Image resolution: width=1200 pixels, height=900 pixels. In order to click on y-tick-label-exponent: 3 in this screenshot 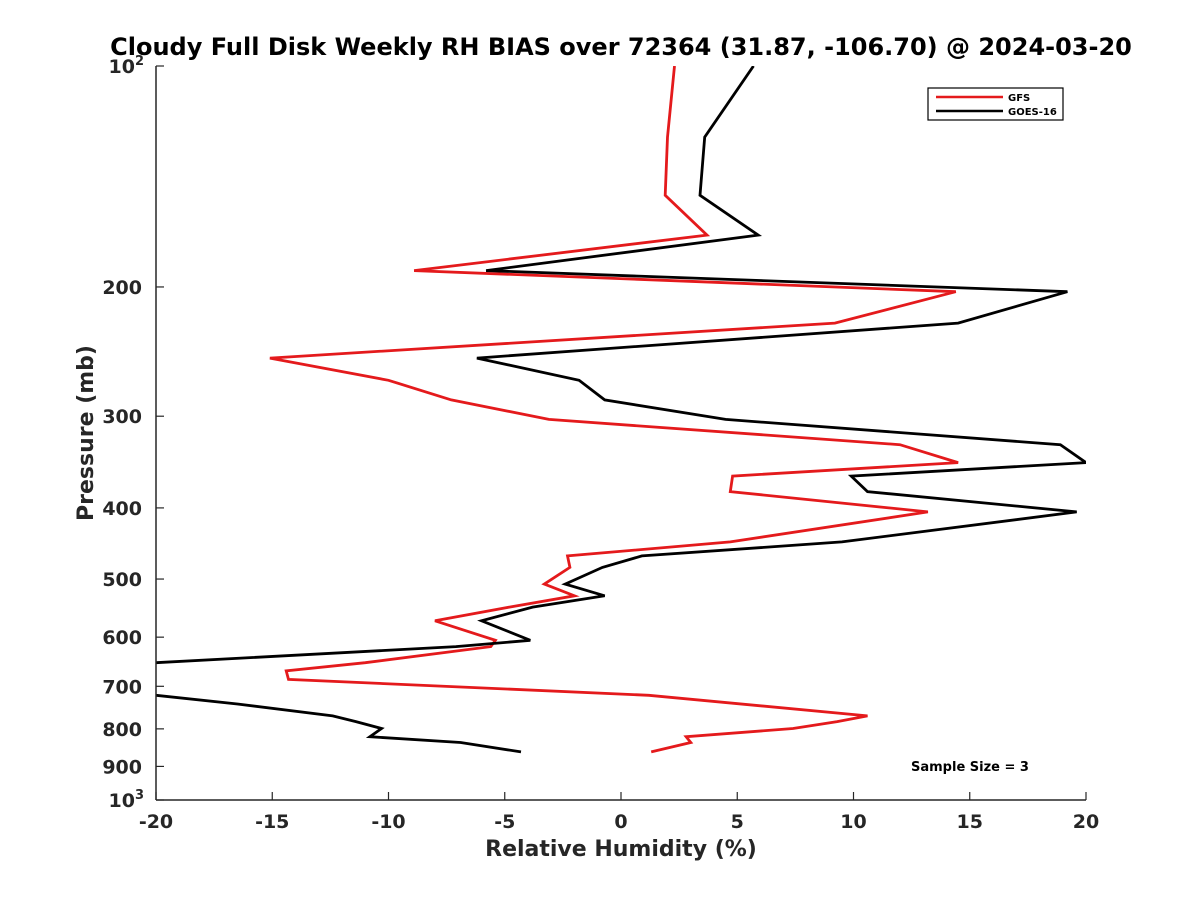, I will do `click(139, 795)`.